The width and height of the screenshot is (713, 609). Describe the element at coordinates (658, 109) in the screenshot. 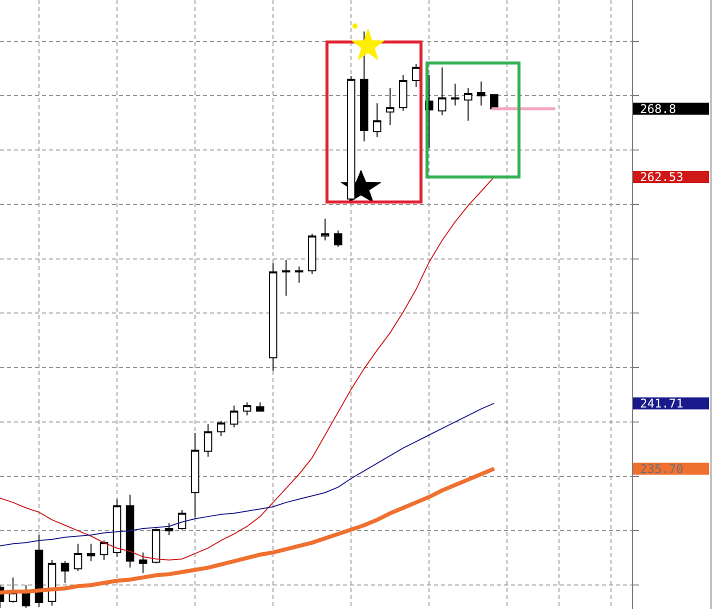

I see `y-tick-label: 268.8` at that location.